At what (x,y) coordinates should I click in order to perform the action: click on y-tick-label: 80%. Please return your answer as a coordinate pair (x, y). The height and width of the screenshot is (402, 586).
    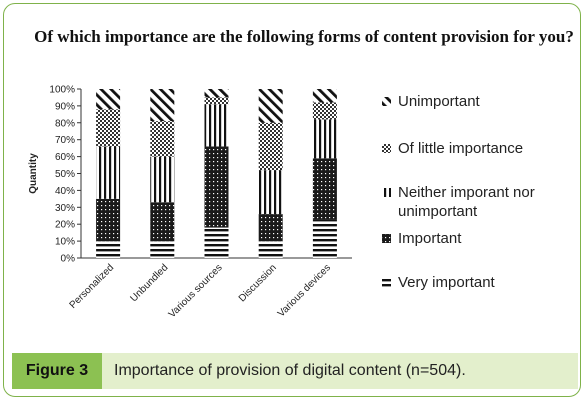
    Looking at the image, I should click on (65, 123).